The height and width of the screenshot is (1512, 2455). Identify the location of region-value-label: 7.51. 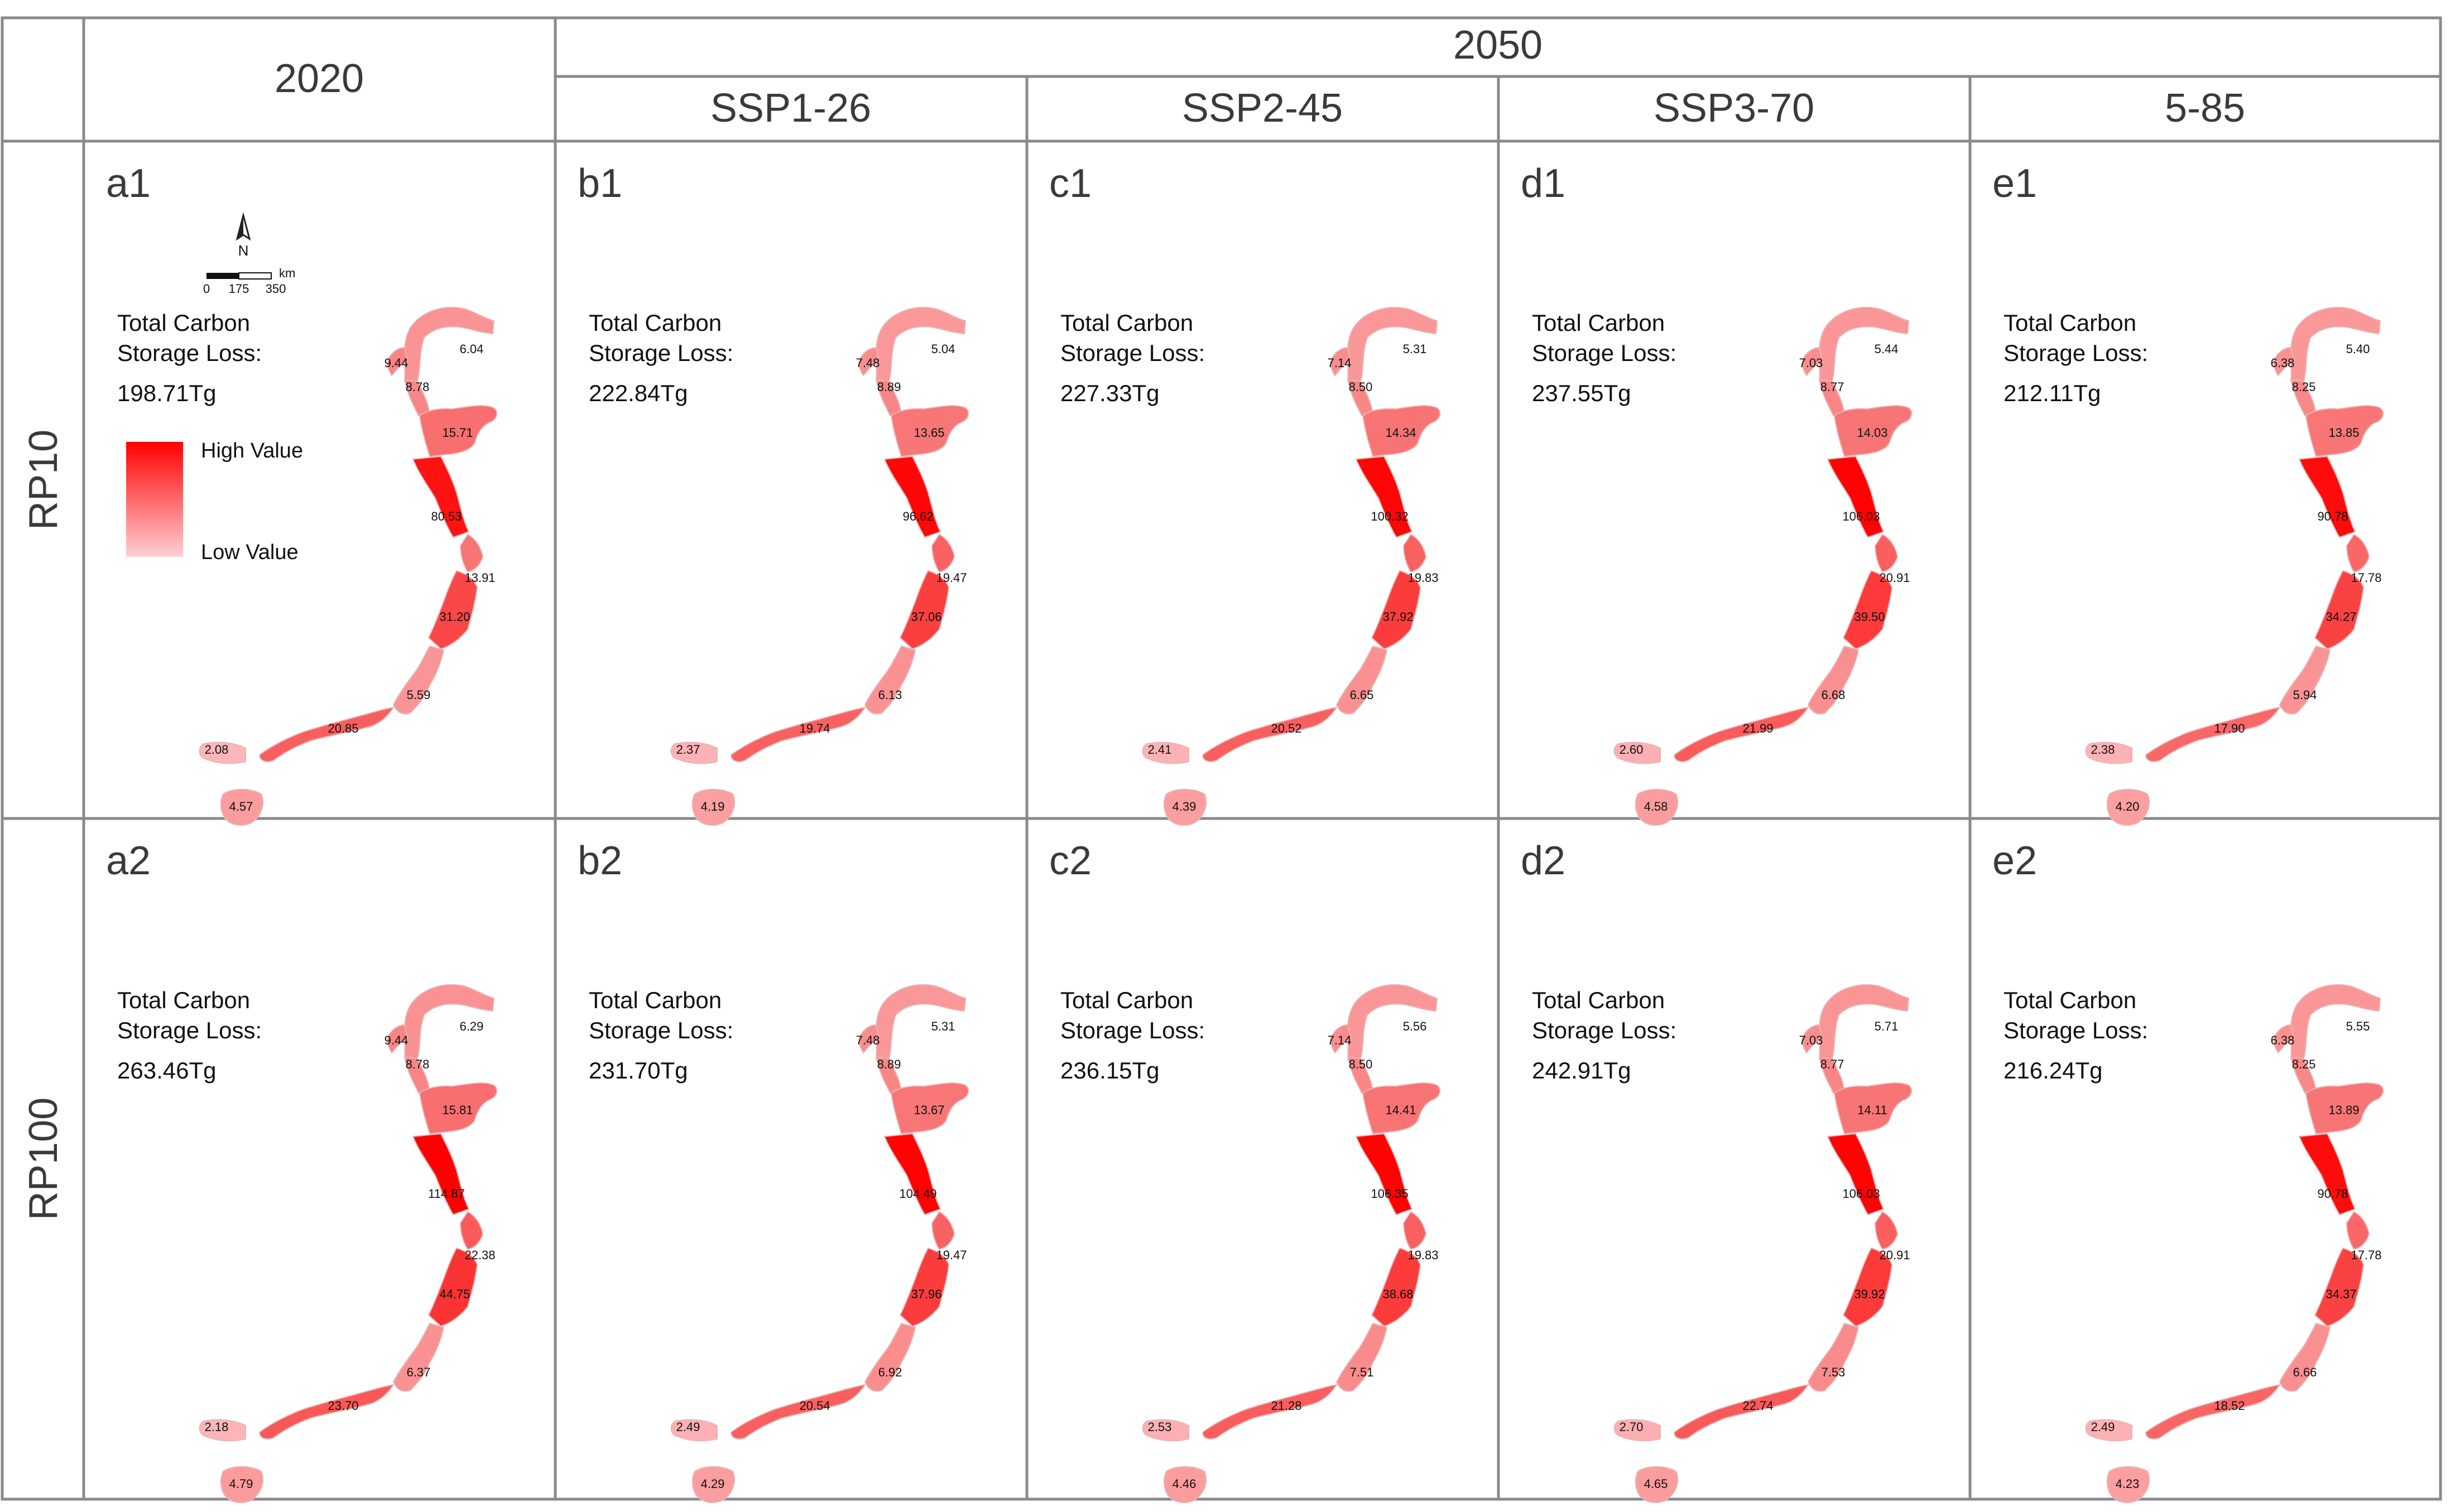
(1362, 1372).